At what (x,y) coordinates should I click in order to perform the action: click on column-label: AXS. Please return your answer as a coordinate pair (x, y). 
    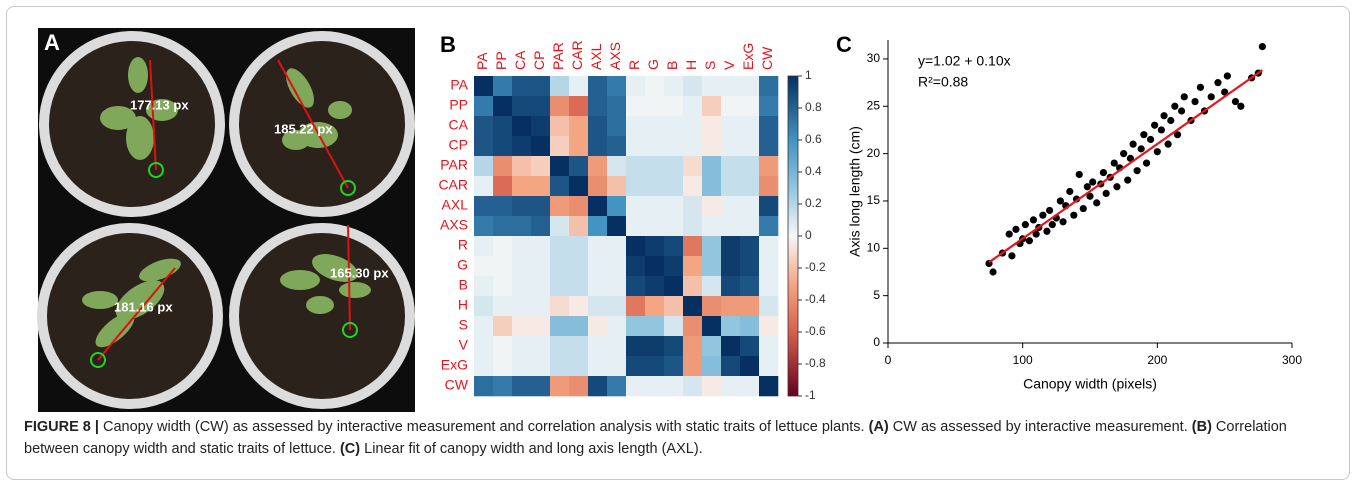
    Looking at the image, I should click on (615, 56).